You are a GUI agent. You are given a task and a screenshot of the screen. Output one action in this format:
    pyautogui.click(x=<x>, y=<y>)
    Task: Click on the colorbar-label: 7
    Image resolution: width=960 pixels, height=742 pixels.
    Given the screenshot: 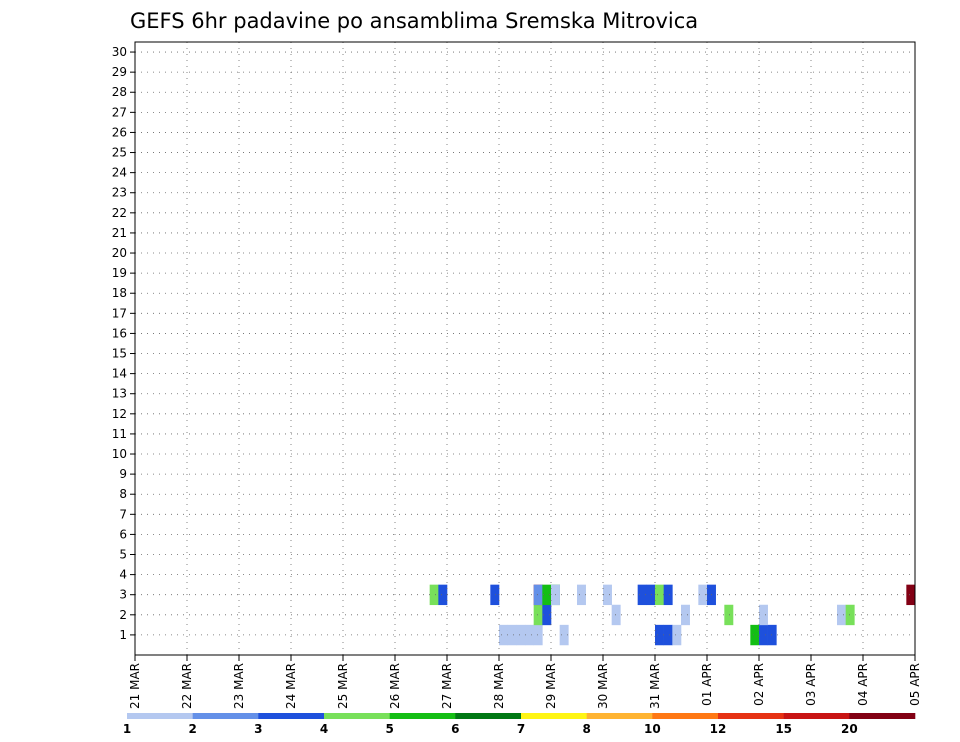 What is the action you would take?
    pyautogui.click(x=521, y=729)
    